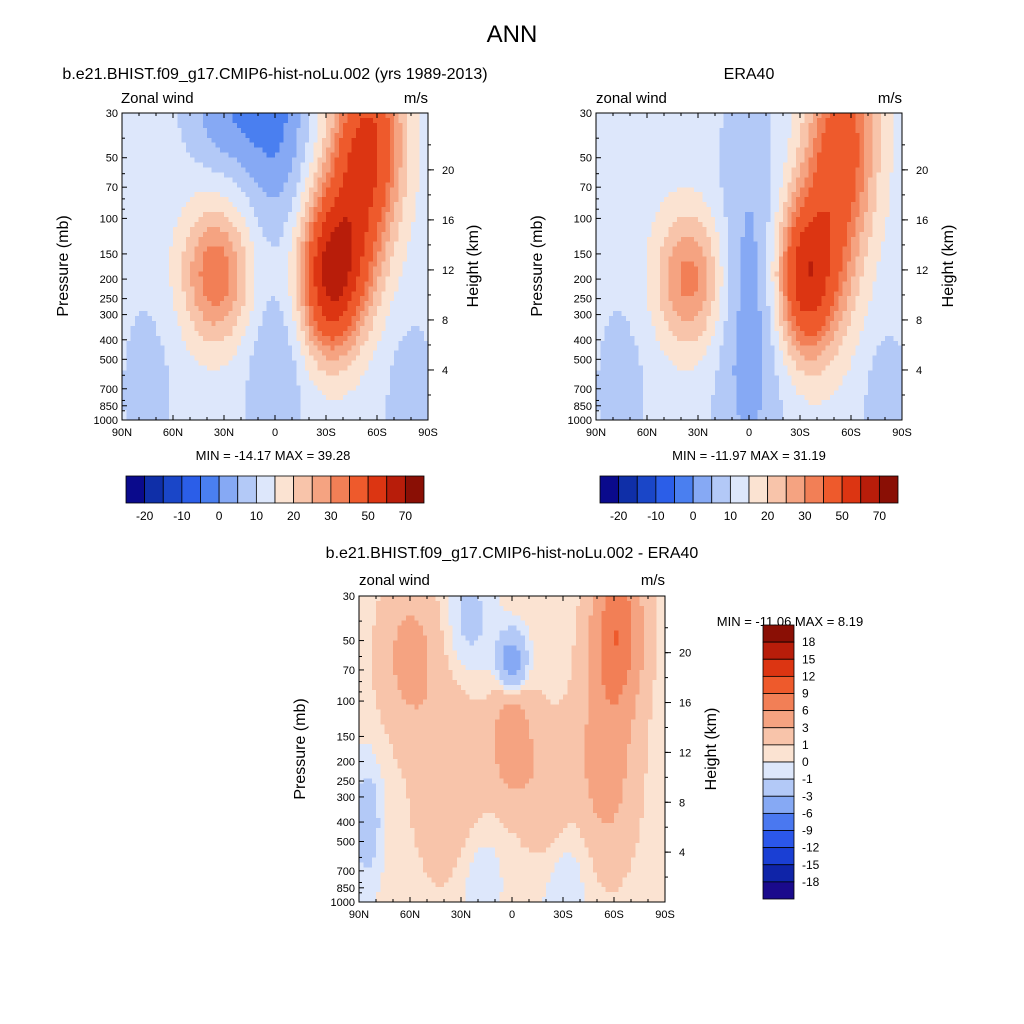  I want to click on y-tick-label: 300, so click(109, 316).